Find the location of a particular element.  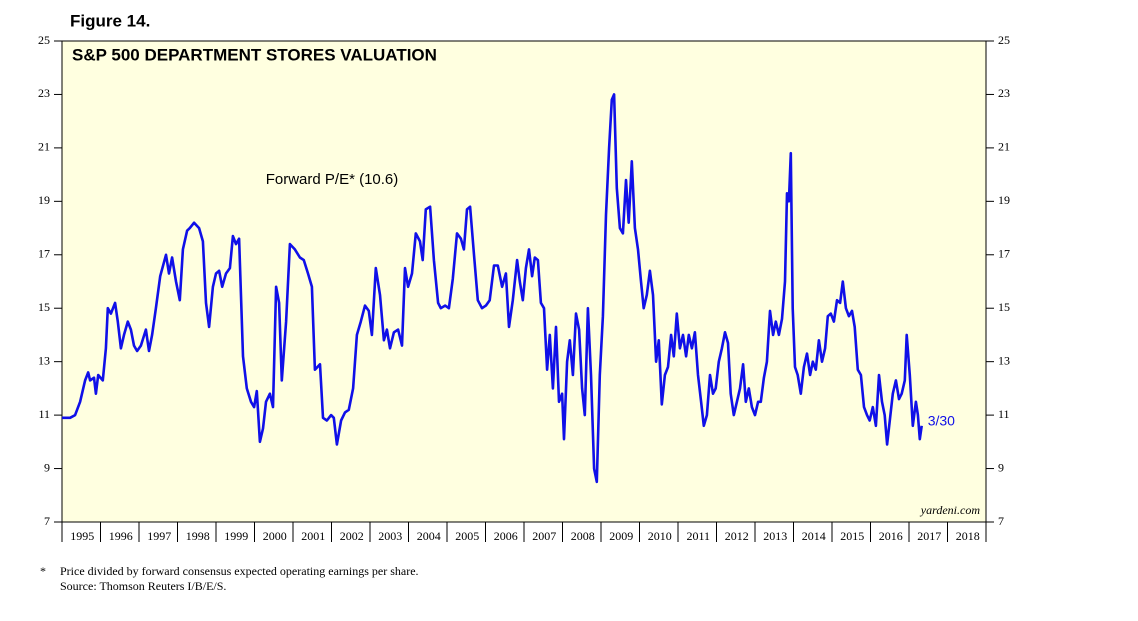

x-tick-label: 2006 is located at coordinates (506, 536).